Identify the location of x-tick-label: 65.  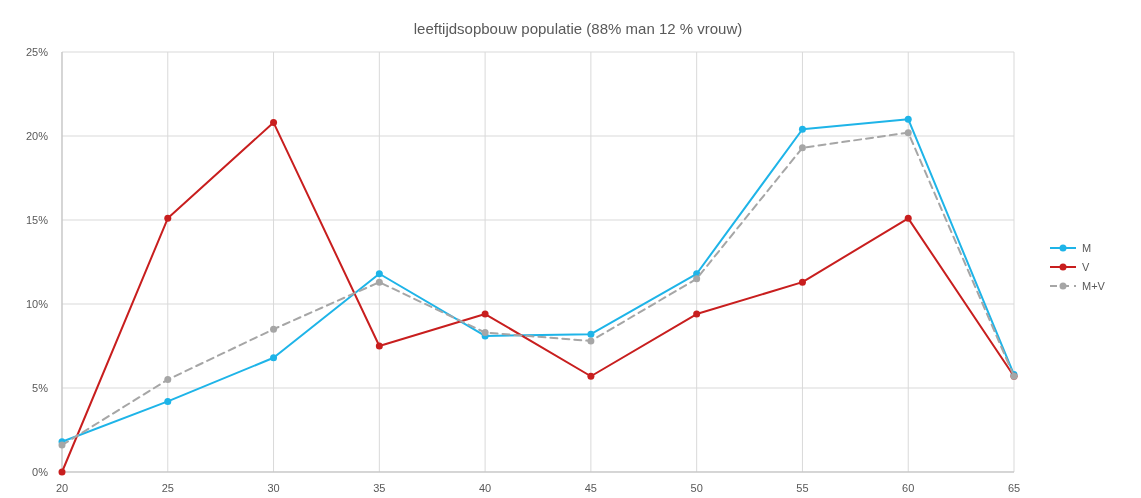
(1014, 488).